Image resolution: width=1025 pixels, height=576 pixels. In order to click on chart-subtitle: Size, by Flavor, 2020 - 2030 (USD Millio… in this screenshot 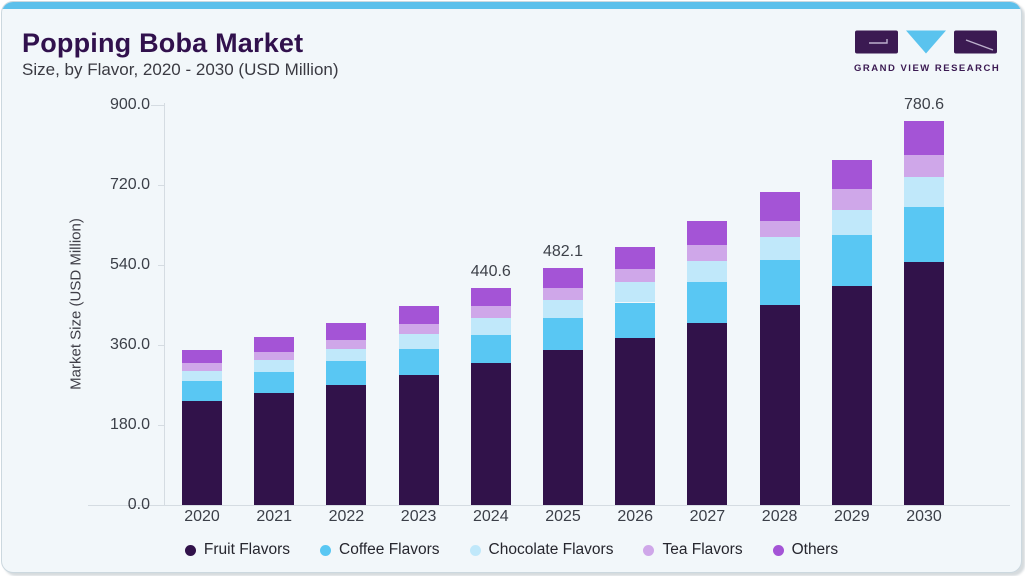, I will do `click(180, 69)`.